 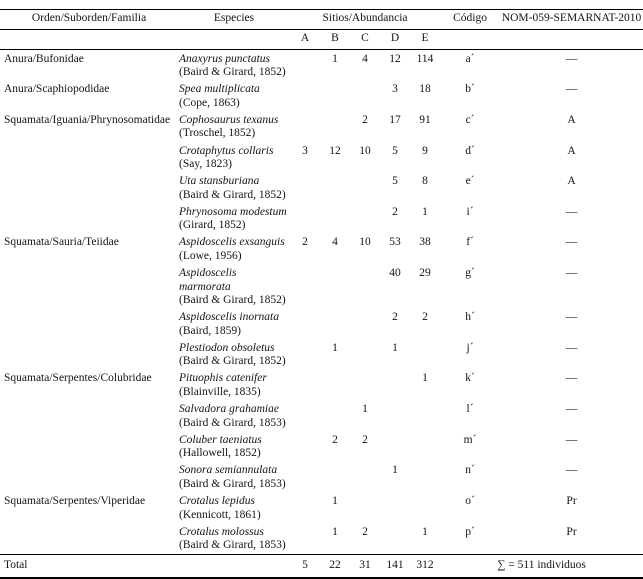 I want to click on abundance-site-d: 12, so click(x=395, y=58).